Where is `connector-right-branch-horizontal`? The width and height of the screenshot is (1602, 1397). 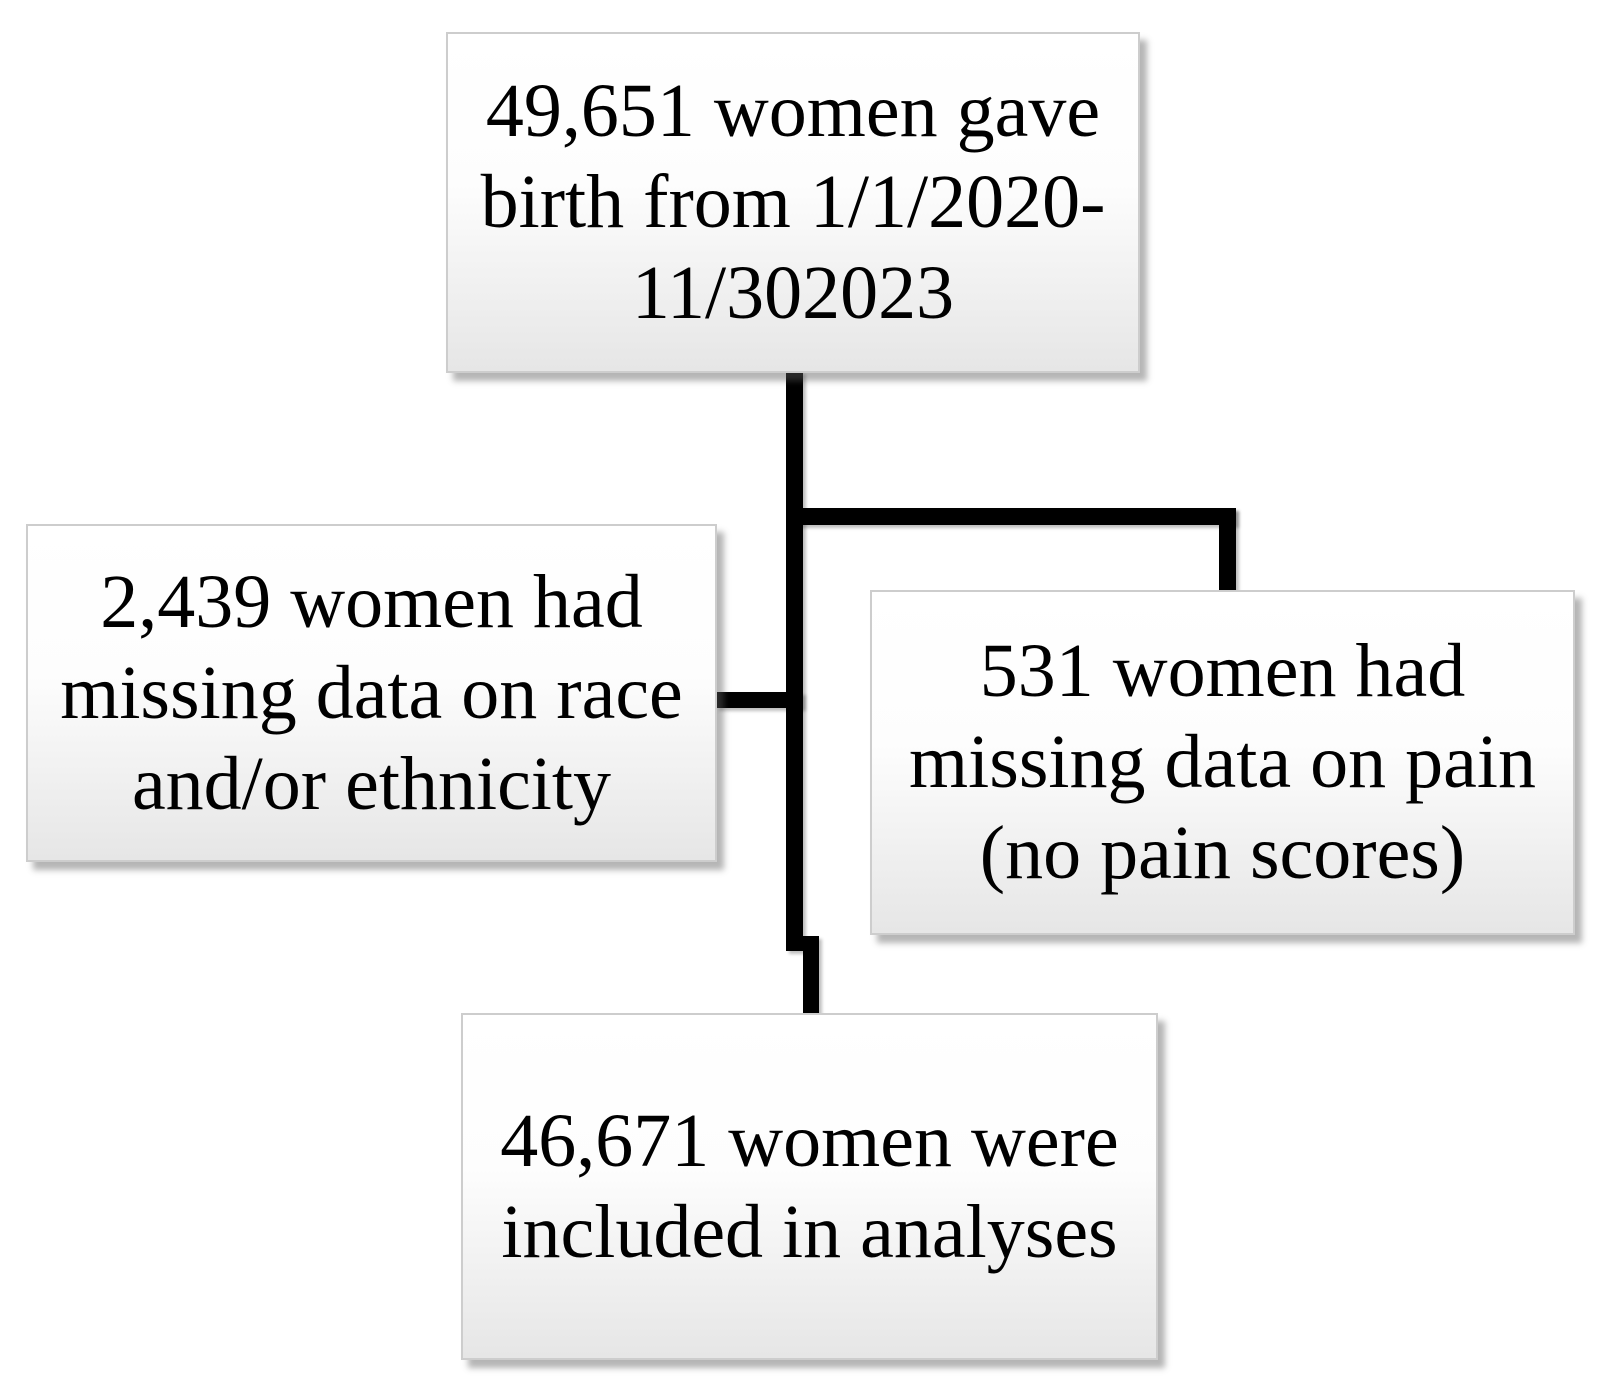 connector-right-branch-horizontal is located at coordinates (1011, 516).